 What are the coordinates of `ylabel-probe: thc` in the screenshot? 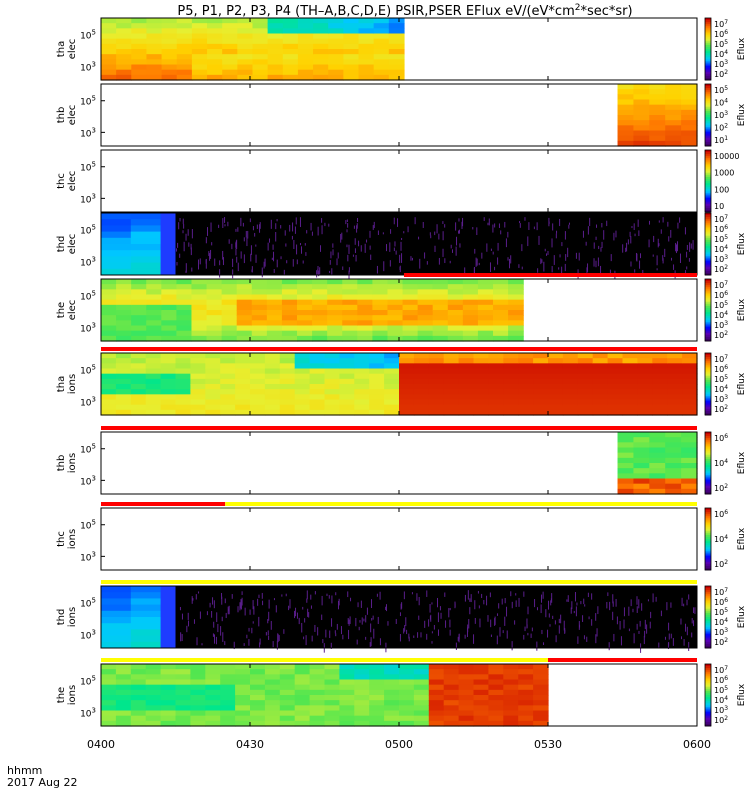 It's located at (61, 181).